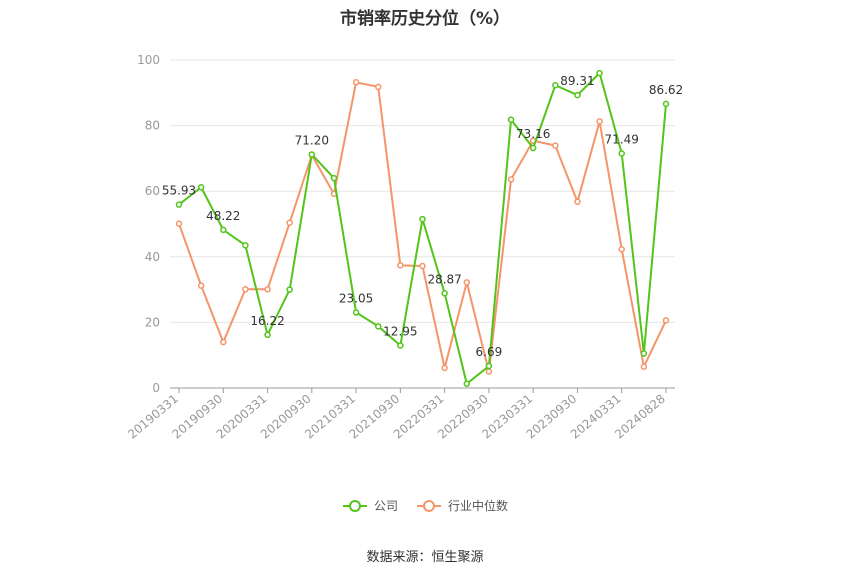 This screenshot has height=575, width=850. Describe the element at coordinates (152, 257) in the screenshot. I see `y-tick-label: 40` at that location.